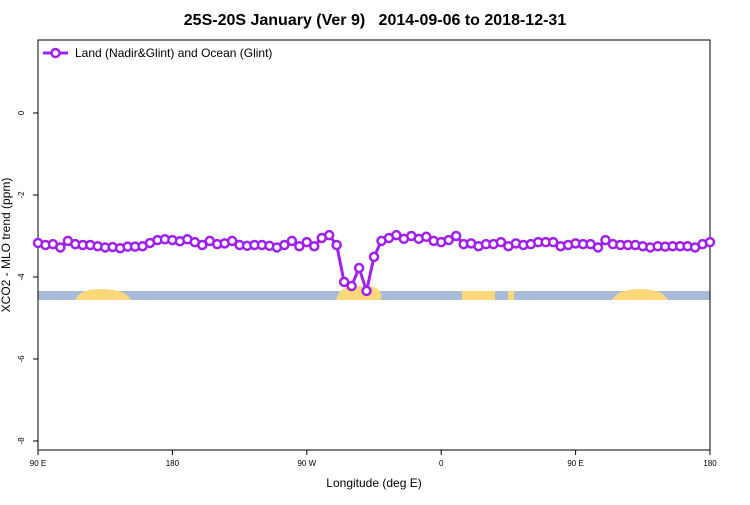 This screenshot has width=750, height=505. I want to click on land-ocean-strip, so click(374, 292).